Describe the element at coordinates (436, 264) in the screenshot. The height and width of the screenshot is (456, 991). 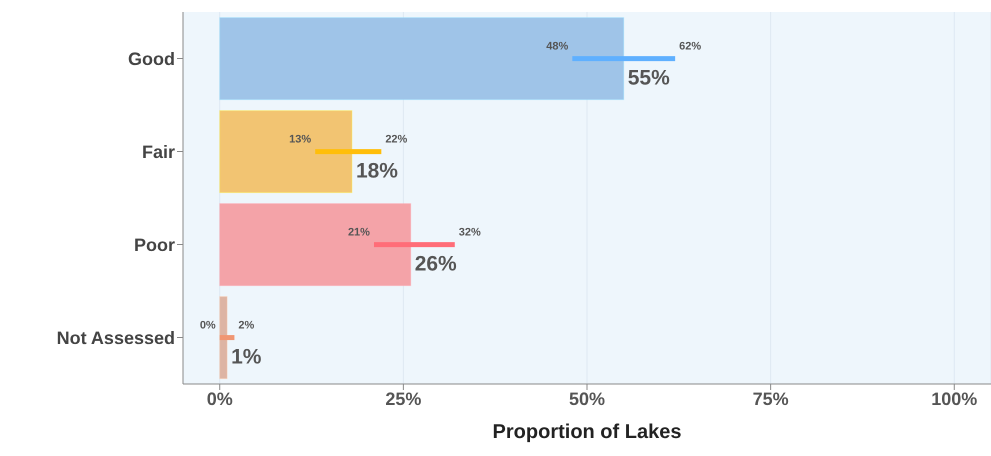
I see `data-label: 26%` at that location.